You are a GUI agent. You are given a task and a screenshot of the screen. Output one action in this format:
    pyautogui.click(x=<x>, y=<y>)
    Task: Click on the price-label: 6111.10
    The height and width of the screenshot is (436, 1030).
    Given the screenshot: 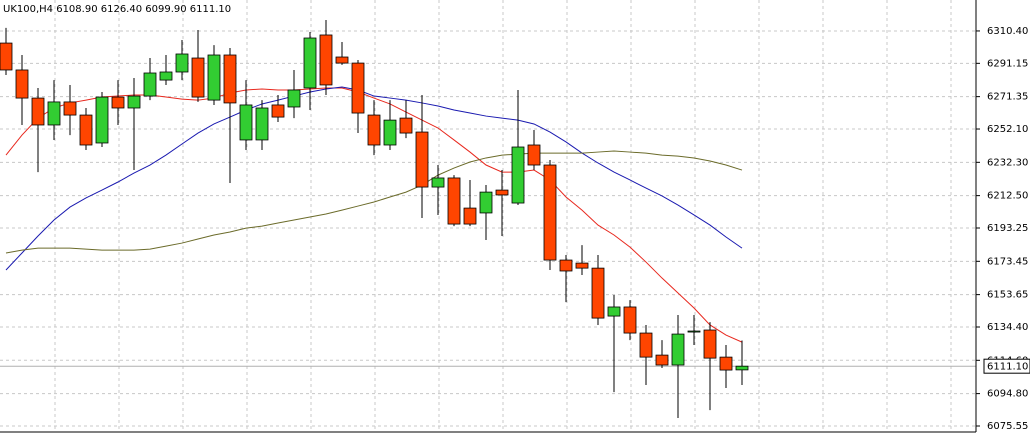 What is the action you would take?
    pyautogui.click(x=1007, y=367)
    